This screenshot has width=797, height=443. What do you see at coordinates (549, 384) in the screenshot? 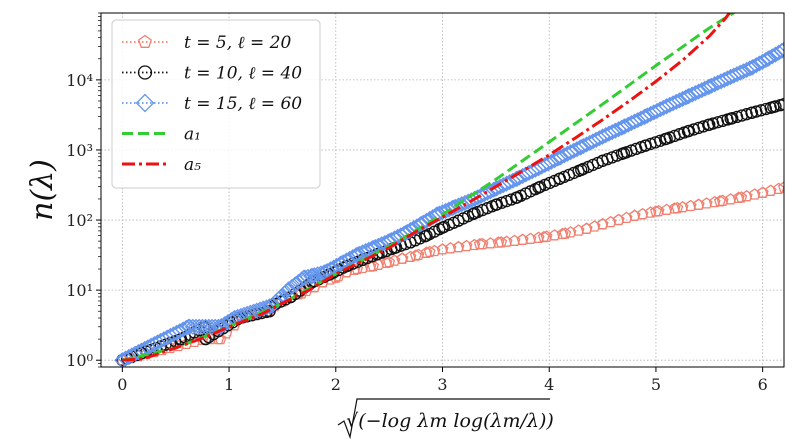
I see `x-tick-label: 4` at bounding box center [549, 384].